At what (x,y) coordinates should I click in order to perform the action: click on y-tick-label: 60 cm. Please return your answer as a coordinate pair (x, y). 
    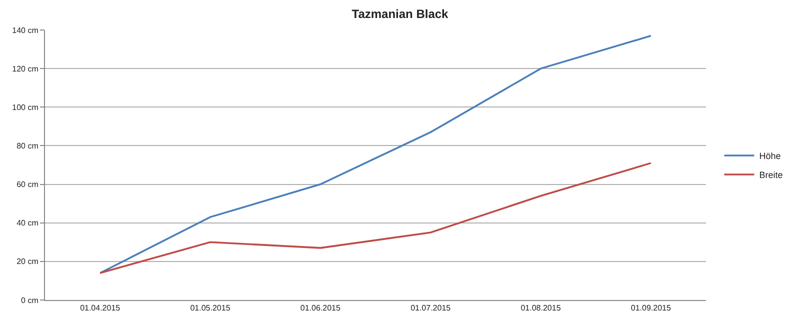
    Looking at the image, I should click on (27, 185).